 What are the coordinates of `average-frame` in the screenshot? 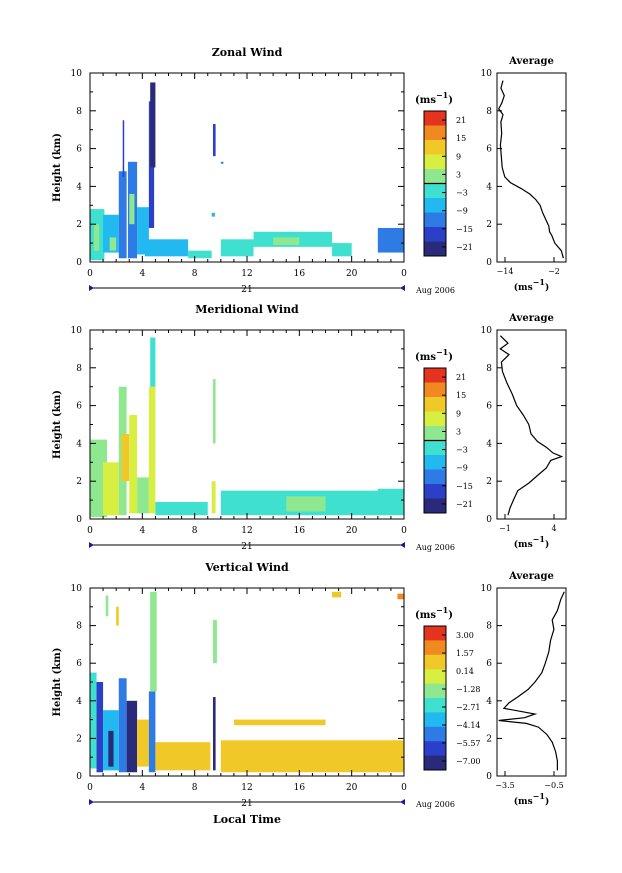 It's located at (531, 424).